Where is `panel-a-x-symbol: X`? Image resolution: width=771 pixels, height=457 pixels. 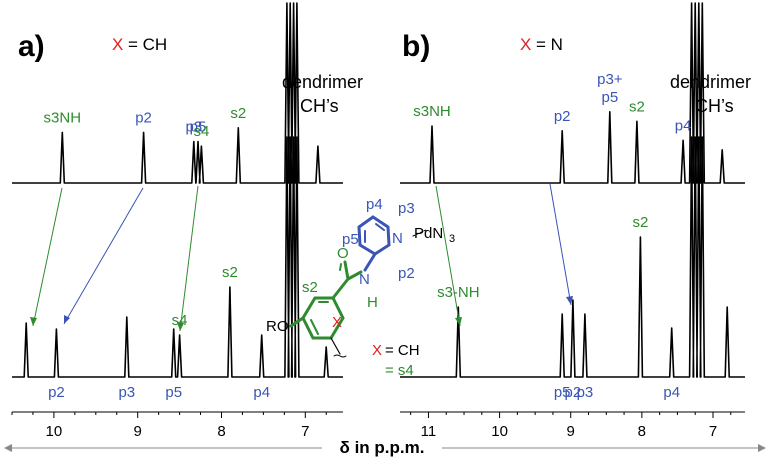 panel-a-x-symbol: X is located at coordinates (117, 44).